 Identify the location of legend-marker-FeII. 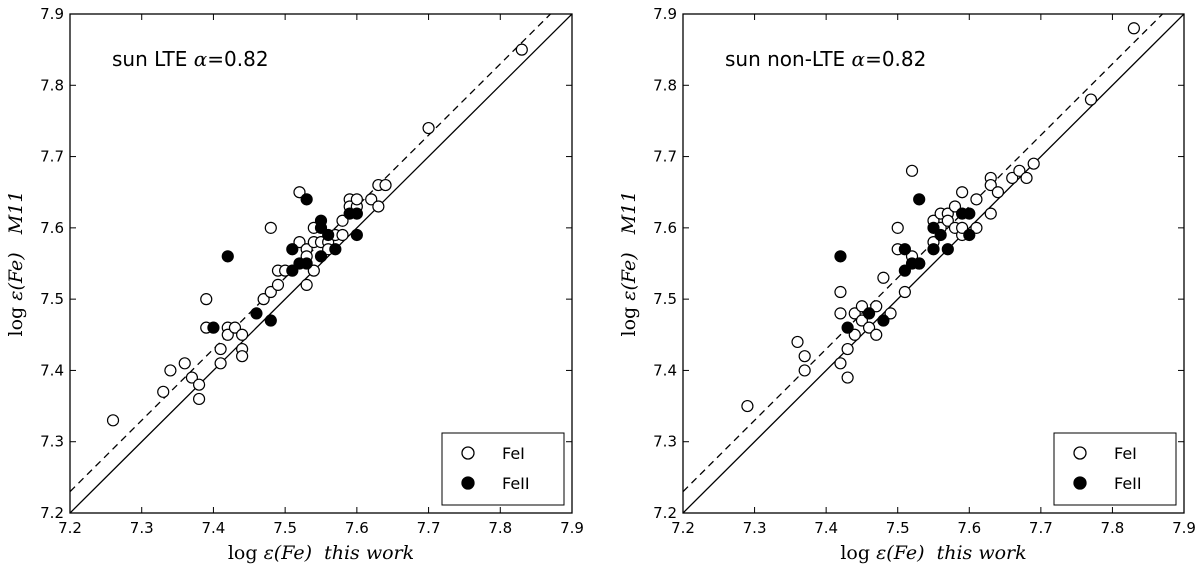
(468, 483).